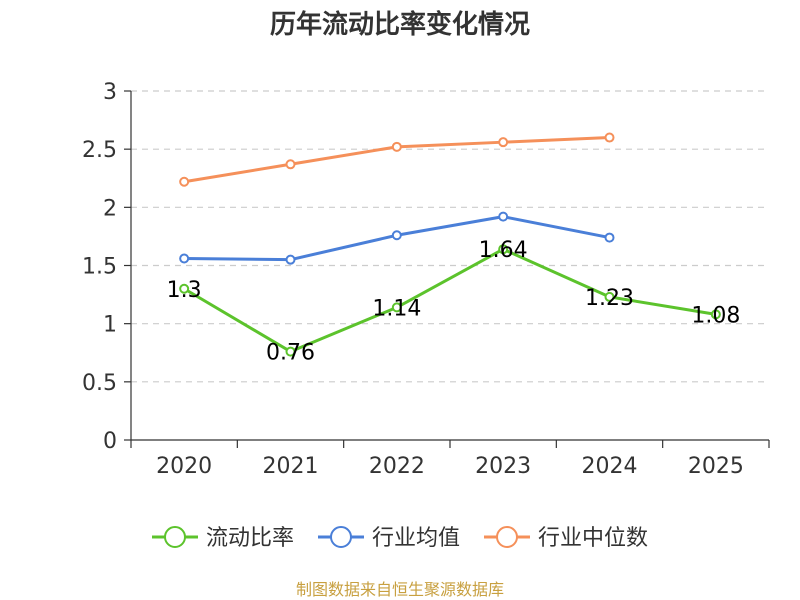 Image resolution: width=800 pixels, height=600 pixels. What do you see at coordinates (184, 466) in the screenshot?
I see `x-tick-label: 2020` at bounding box center [184, 466].